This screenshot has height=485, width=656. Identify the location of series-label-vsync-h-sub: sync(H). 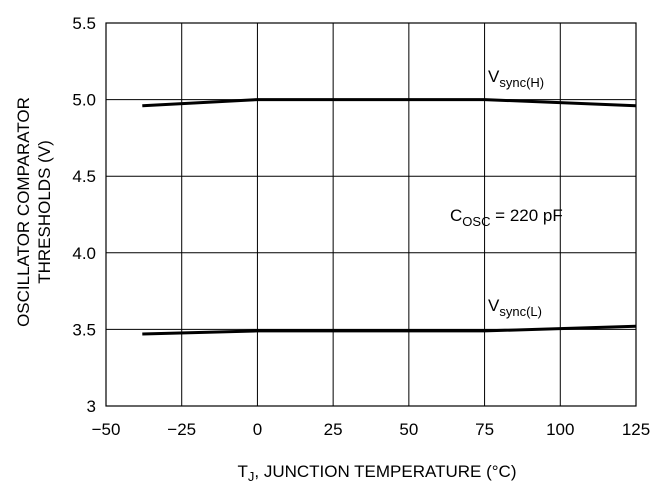
(521, 82).